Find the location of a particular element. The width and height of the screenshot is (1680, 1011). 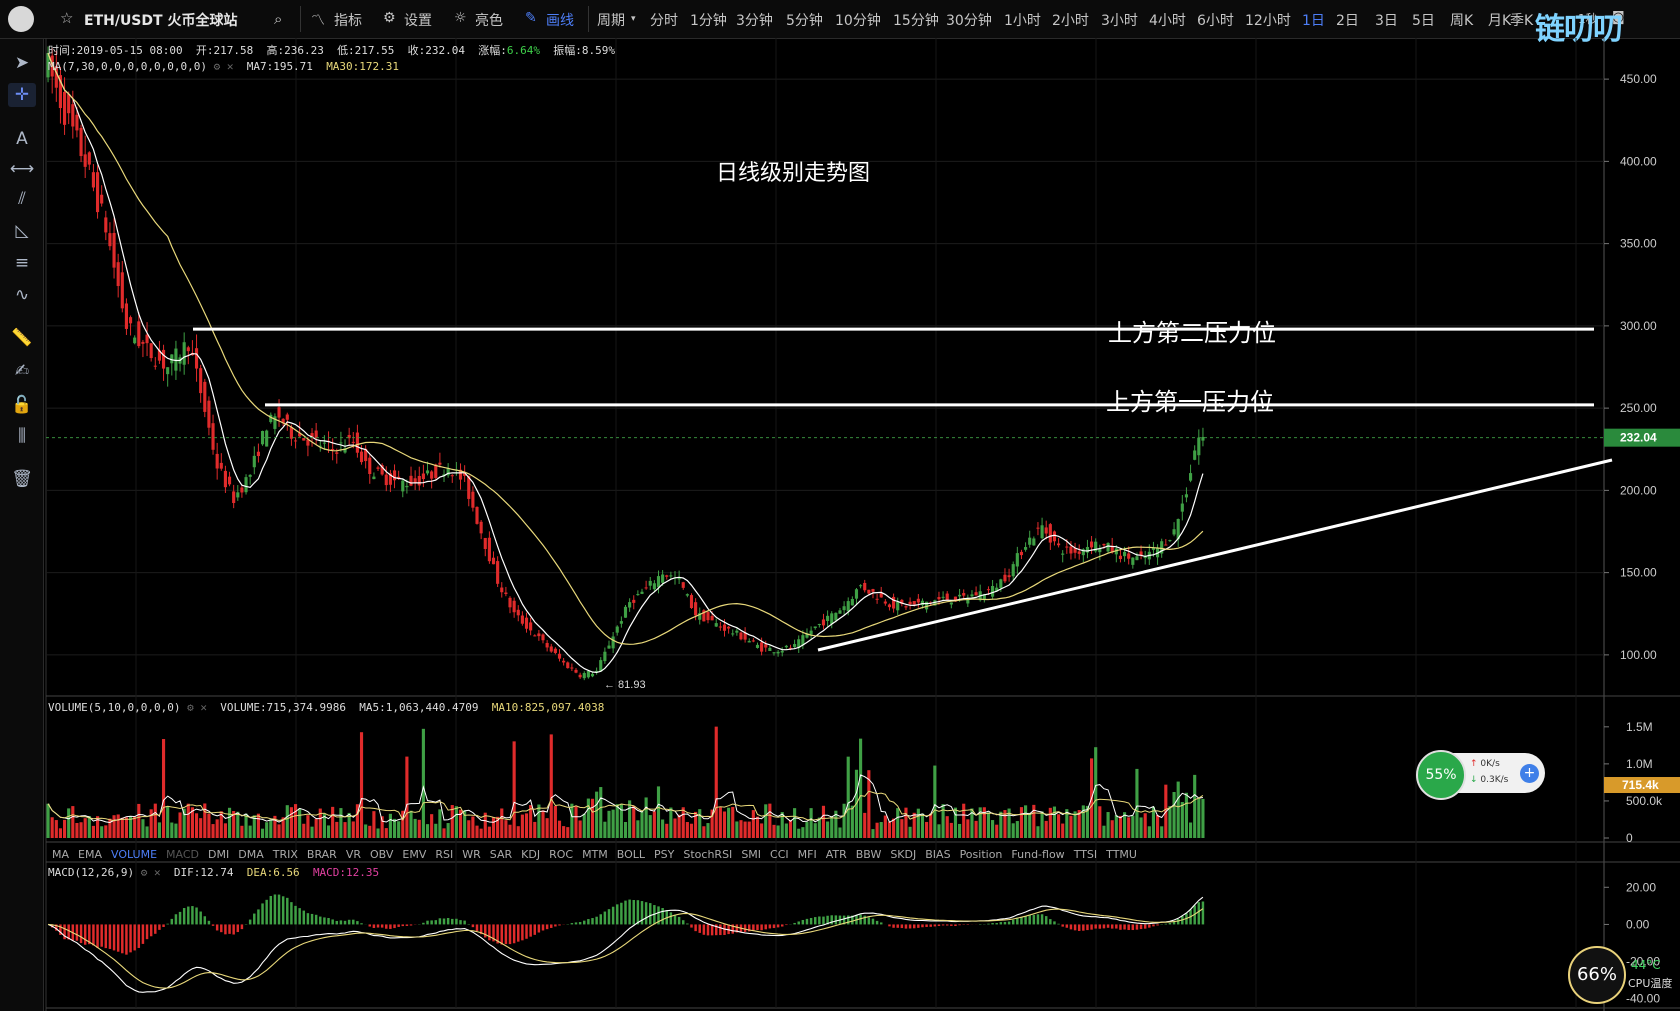

interval-15: 3日 is located at coordinates (1386, 21).